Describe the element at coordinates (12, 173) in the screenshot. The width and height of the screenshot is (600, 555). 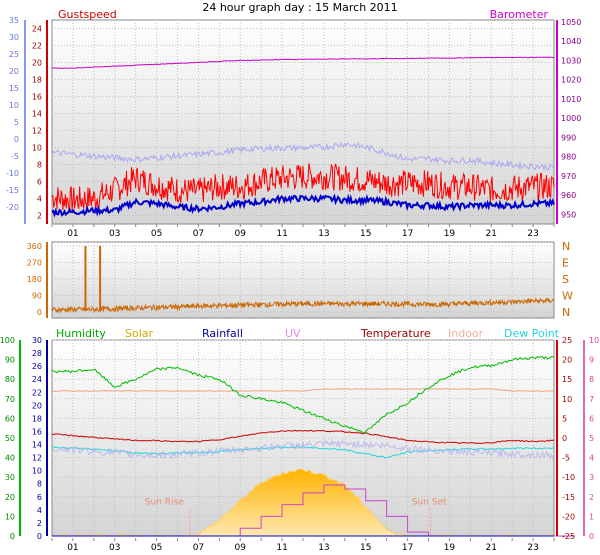
I see `outer-left-tick-label: -10` at that location.